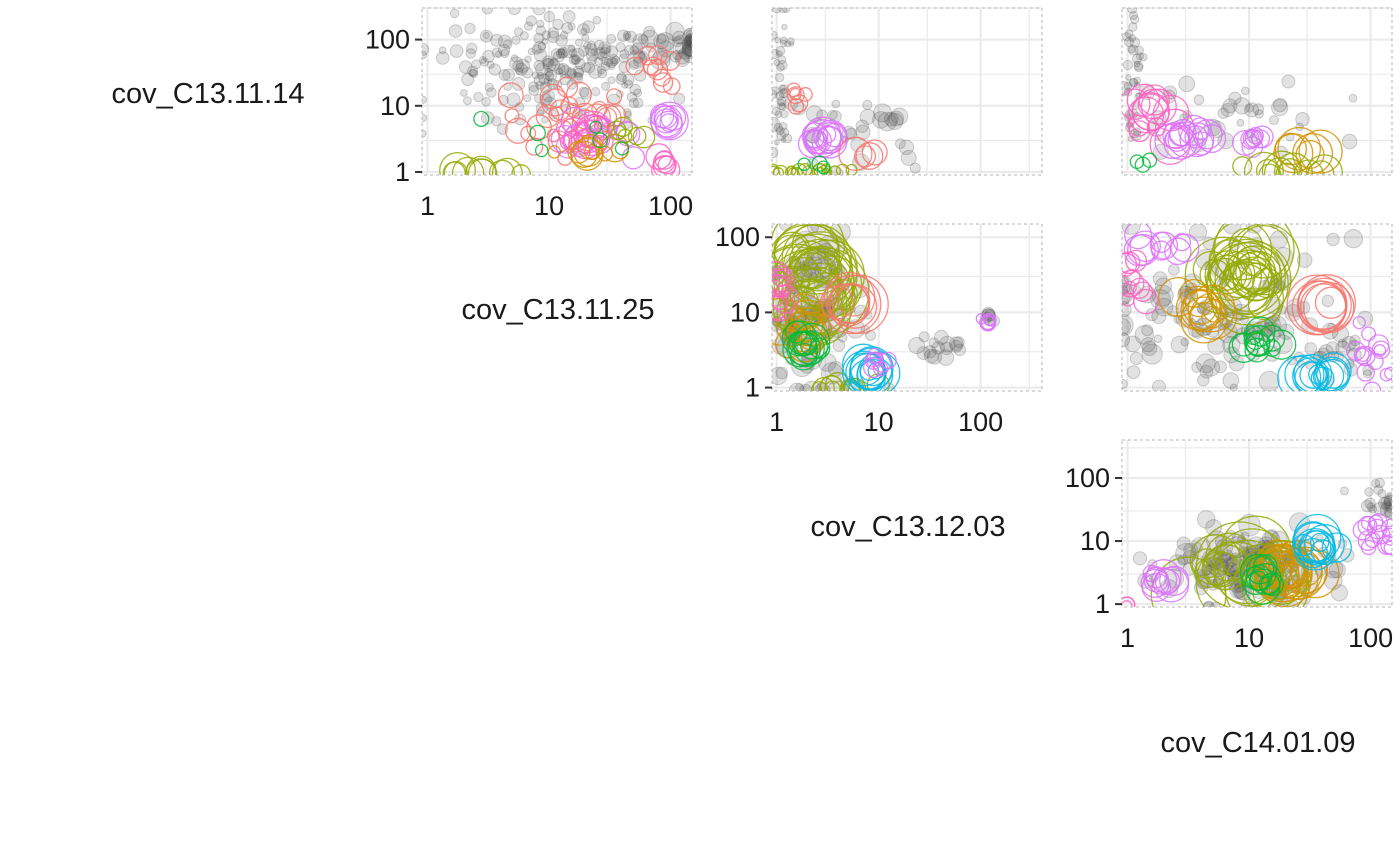 This screenshot has height=865, width=1400. I want to click on panel-v3-vs-v4: 1 10 100 1 10 100, so click(1229, 546).